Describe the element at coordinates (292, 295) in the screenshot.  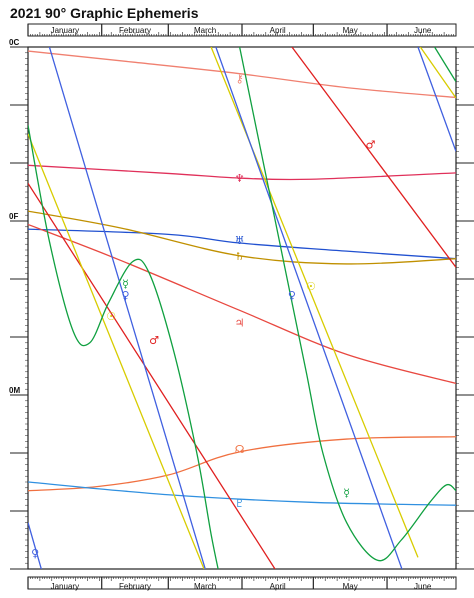
I see `venus-segment-3-glyph: ♀` at that location.